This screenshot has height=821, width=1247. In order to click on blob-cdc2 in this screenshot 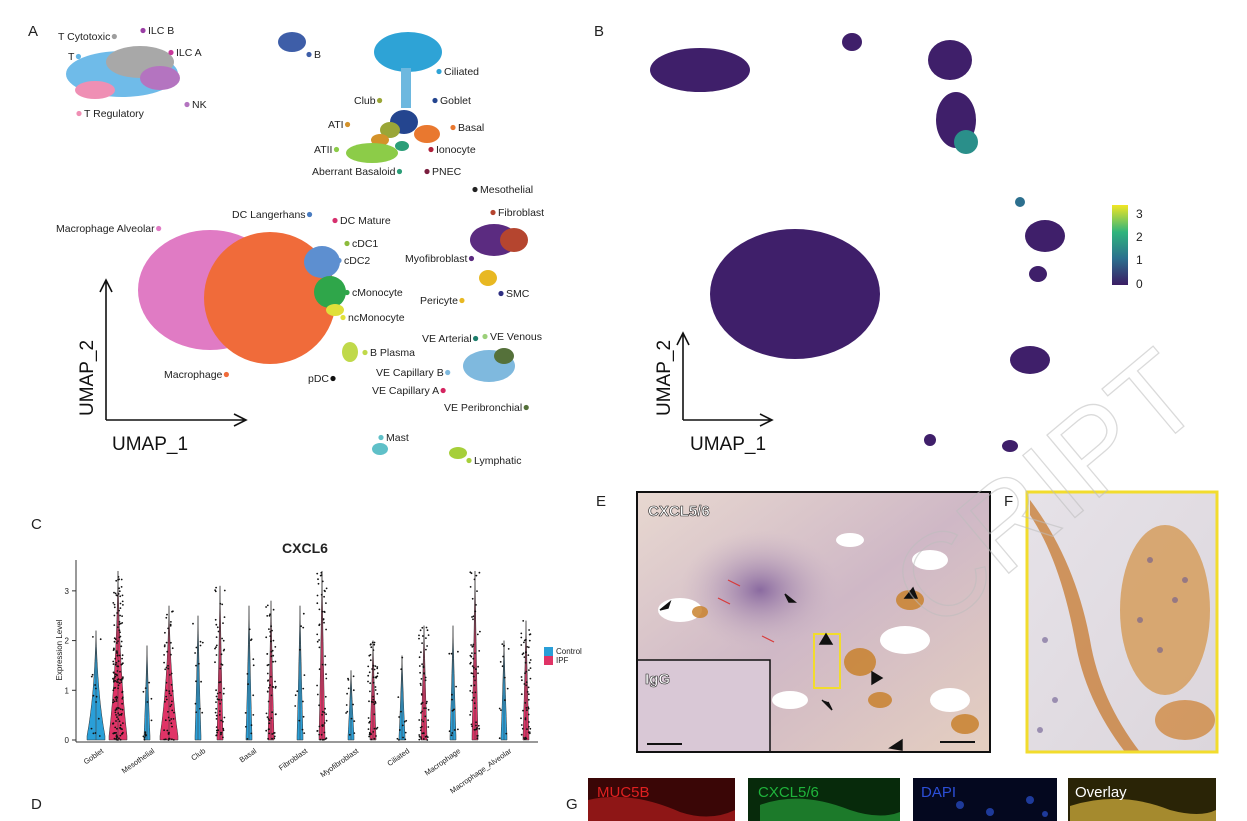, I will do `click(322, 262)`.